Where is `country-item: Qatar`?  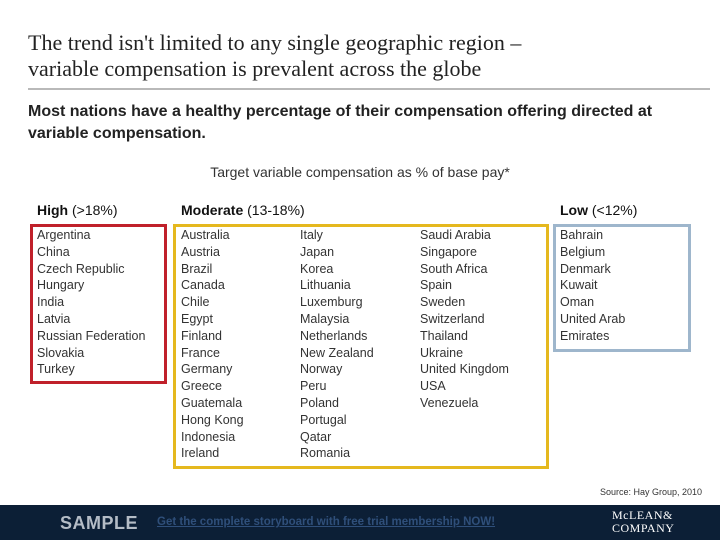 country-item: Qatar is located at coordinates (316, 436).